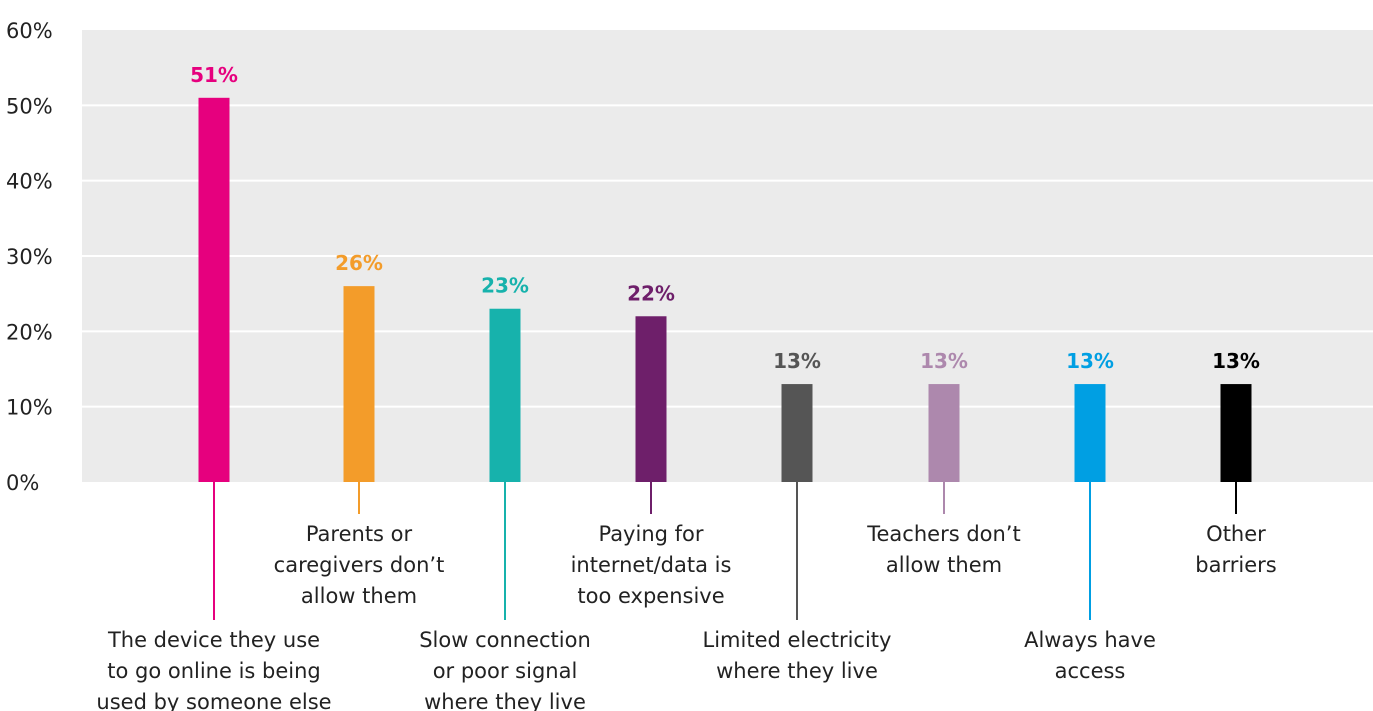 The width and height of the screenshot is (1373, 711). What do you see at coordinates (29, 408) in the screenshot?
I see `y-tick-label: 10%` at bounding box center [29, 408].